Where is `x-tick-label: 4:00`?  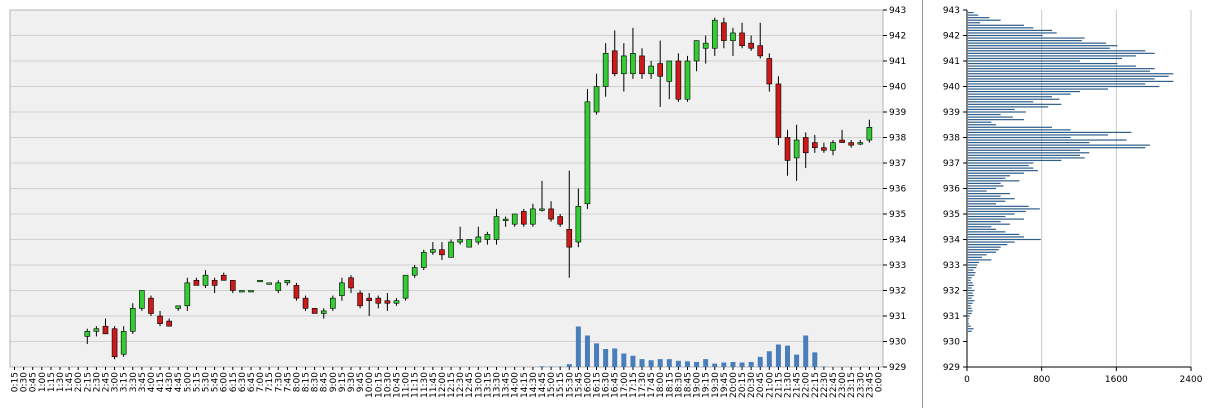 x-tick-label: 4:00 is located at coordinates (152, 382).